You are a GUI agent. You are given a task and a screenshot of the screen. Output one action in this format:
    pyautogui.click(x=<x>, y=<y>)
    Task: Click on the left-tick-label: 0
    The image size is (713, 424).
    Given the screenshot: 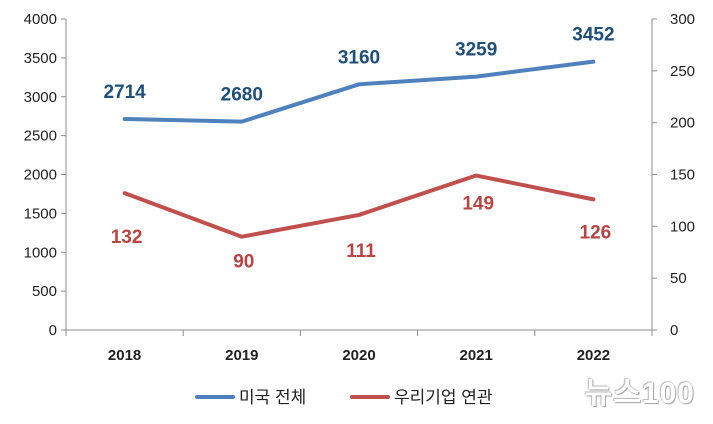 What is the action you would take?
    pyautogui.click(x=53, y=330)
    